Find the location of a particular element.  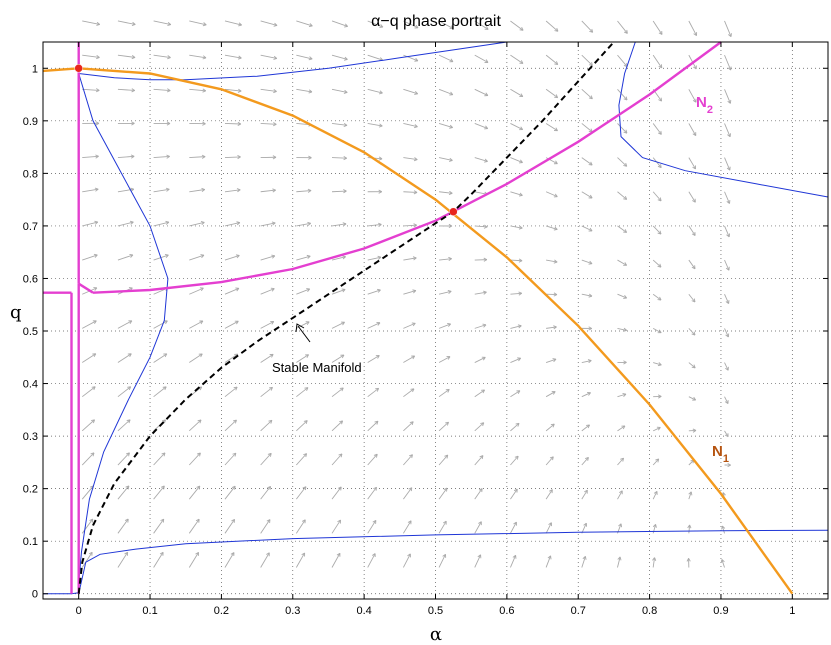

n2-label: N2 is located at coordinates (704, 105).